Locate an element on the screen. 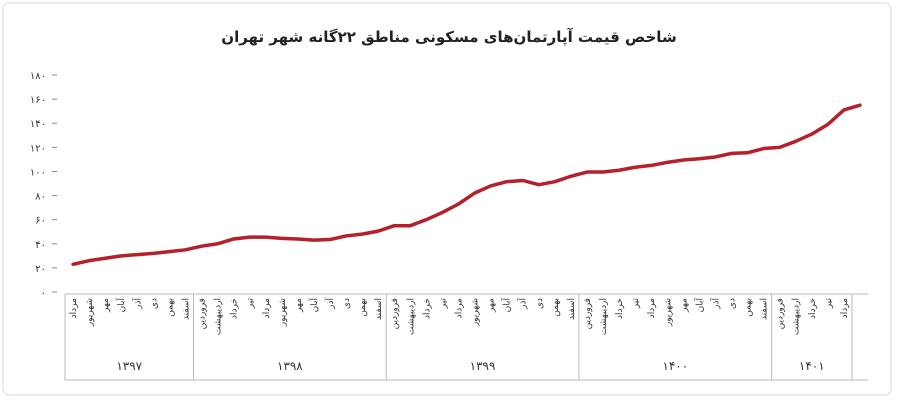 The image size is (898, 400). group-label: ۱۳۹۹ is located at coordinates (483, 366).